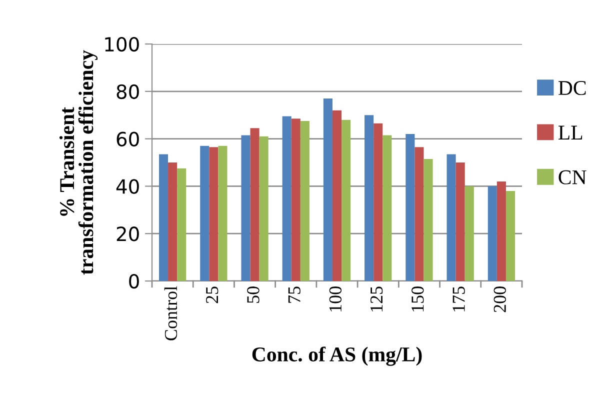  I want to click on y-tick-label: 0, so click(134, 281).